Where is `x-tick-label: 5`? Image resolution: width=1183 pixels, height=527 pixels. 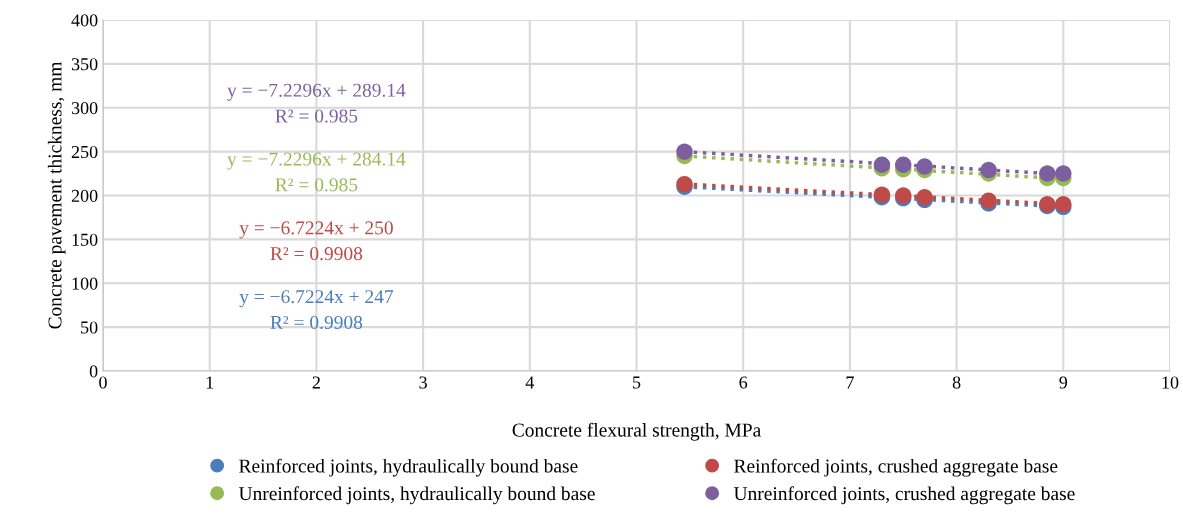 x-tick-label: 5 is located at coordinates (637, 382).